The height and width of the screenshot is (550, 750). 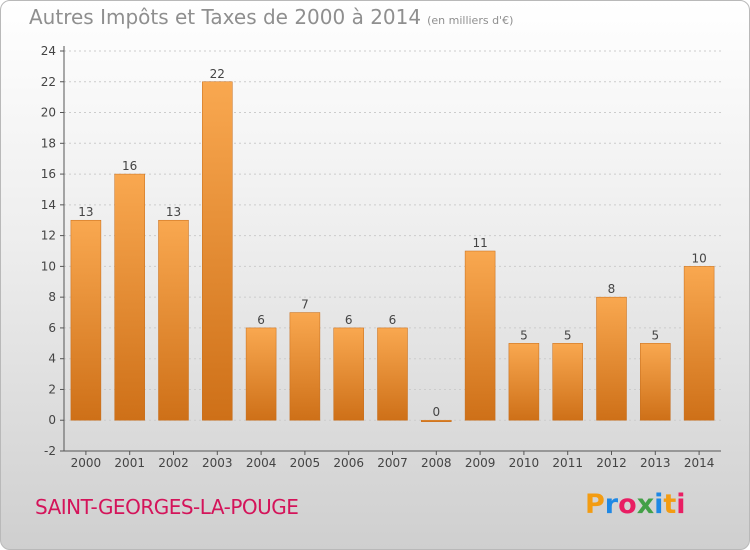 I want to click on x-tick-label-2002: 2002, so click(x=173, y=463).